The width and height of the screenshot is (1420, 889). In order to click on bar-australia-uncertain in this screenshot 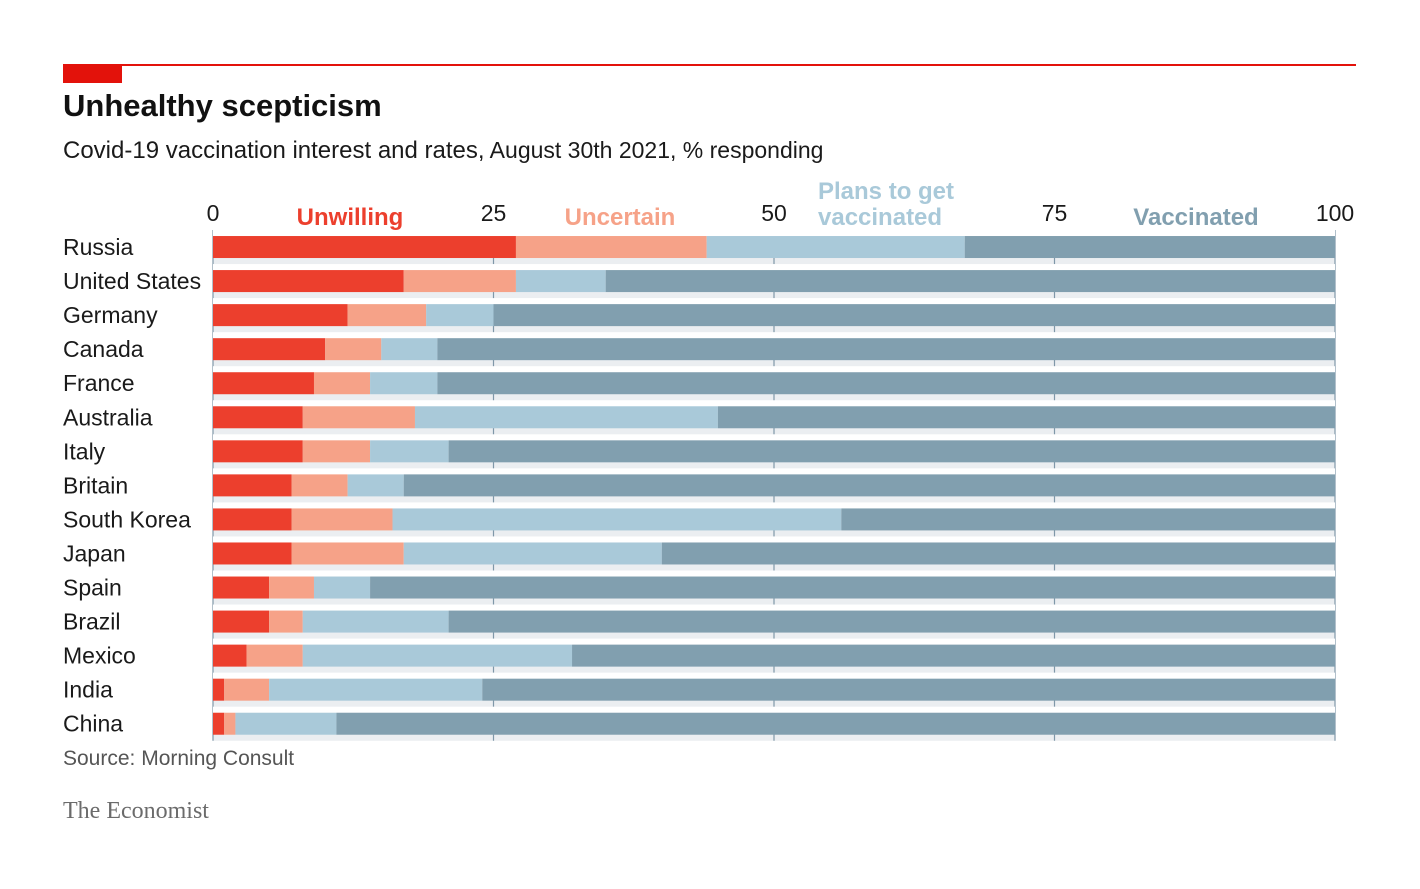, I will do `click(358, 417)`.